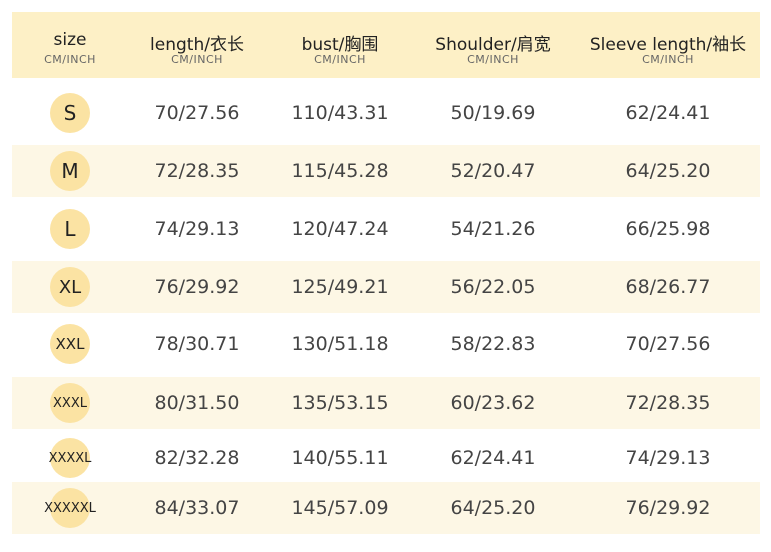 Image resolution: width=771 pixels, height=552 pixels. I want to click on measurement: 66/25.98, so click(668, 229).